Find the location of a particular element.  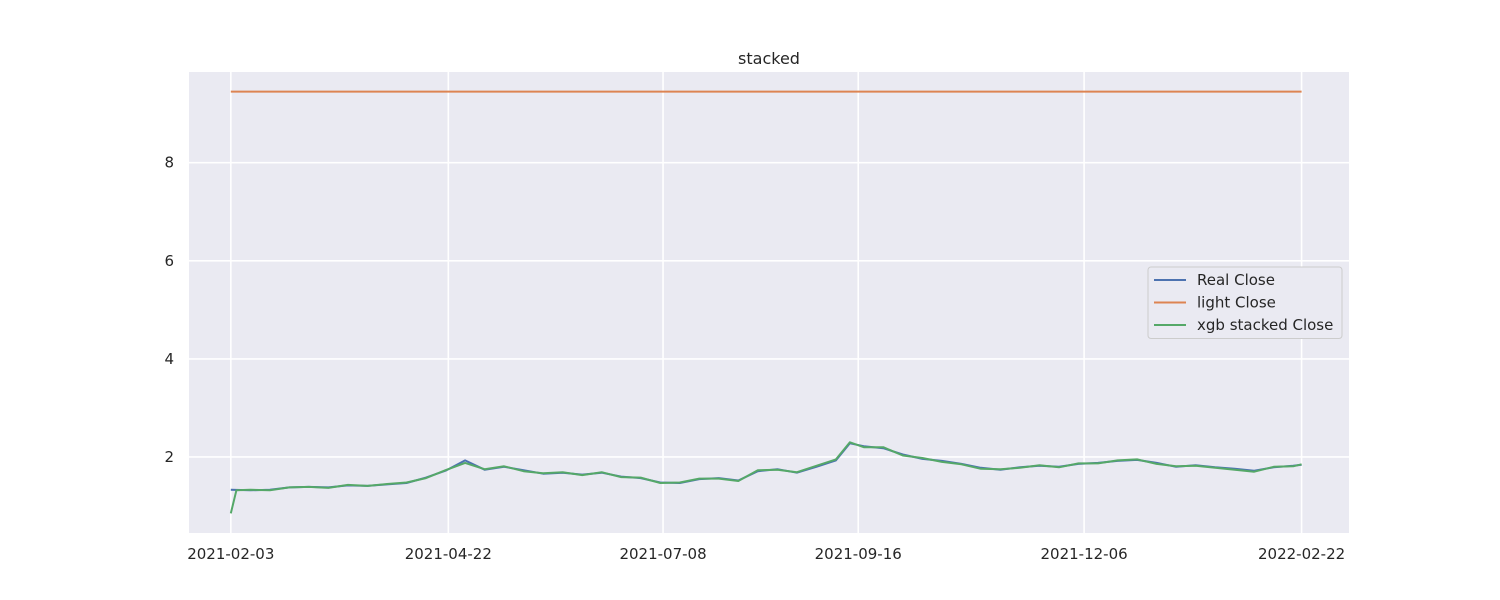

x-tick-label: 2022-02-22 is located at coordinates (1301, 554).